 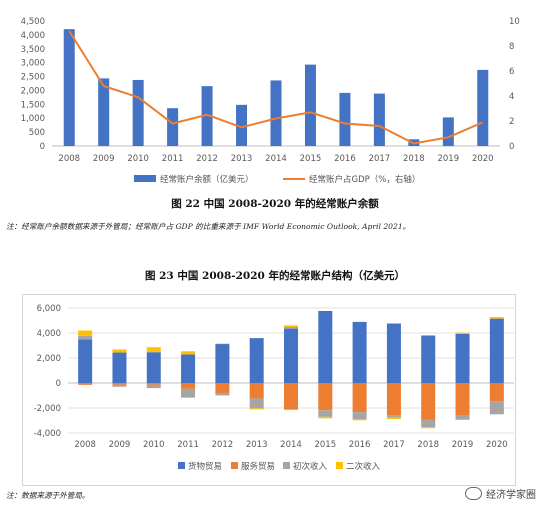 I want to click on watermark: 经济学家圈, so click(x=500, y=493).